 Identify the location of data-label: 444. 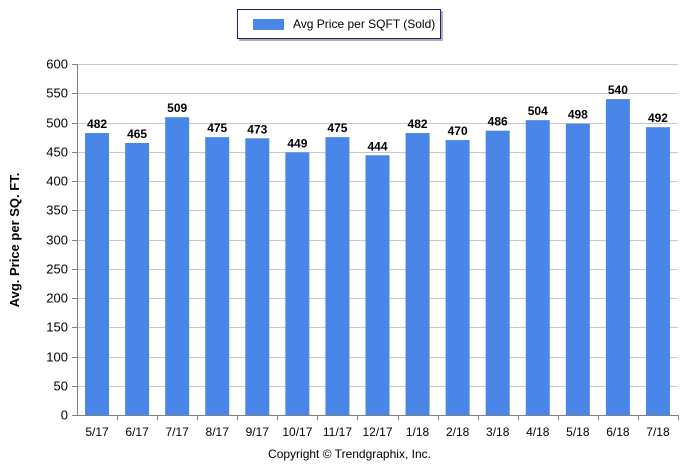
(377, 146).